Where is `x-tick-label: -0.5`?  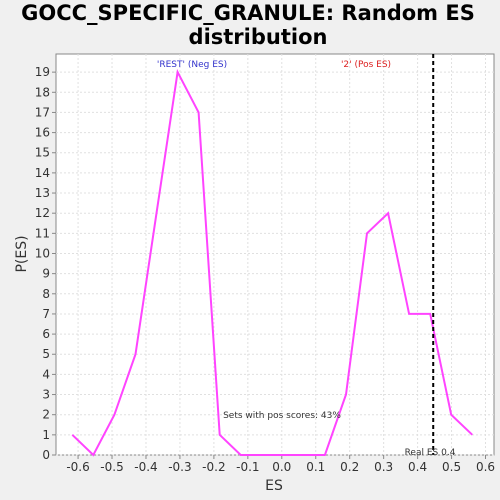
x-tick-label: -0.5 is located at coordinates (111, 467).